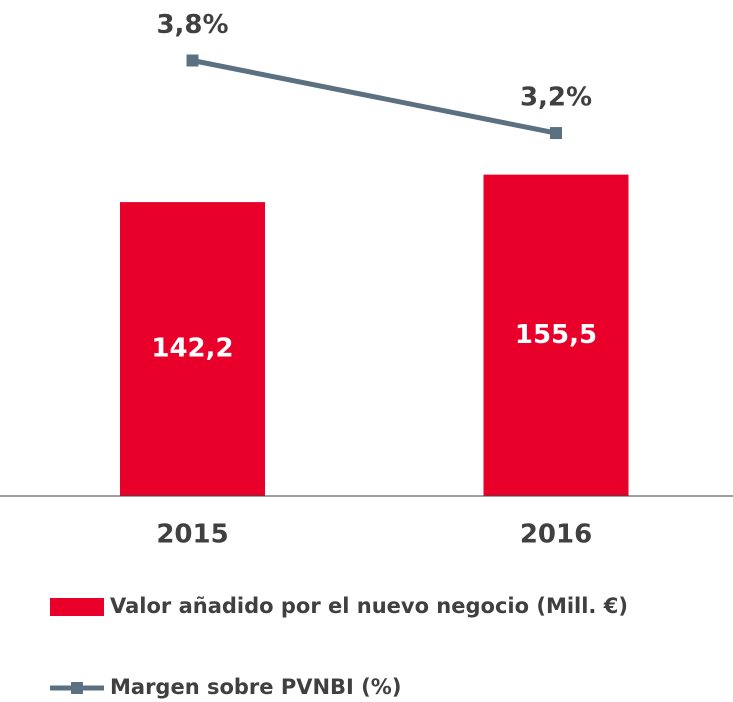 This screenshot has width=733, height=702. Describe the element at coordinates (556, 98) in the screenshot. I see `line-value-label: 3,2%` at that location.